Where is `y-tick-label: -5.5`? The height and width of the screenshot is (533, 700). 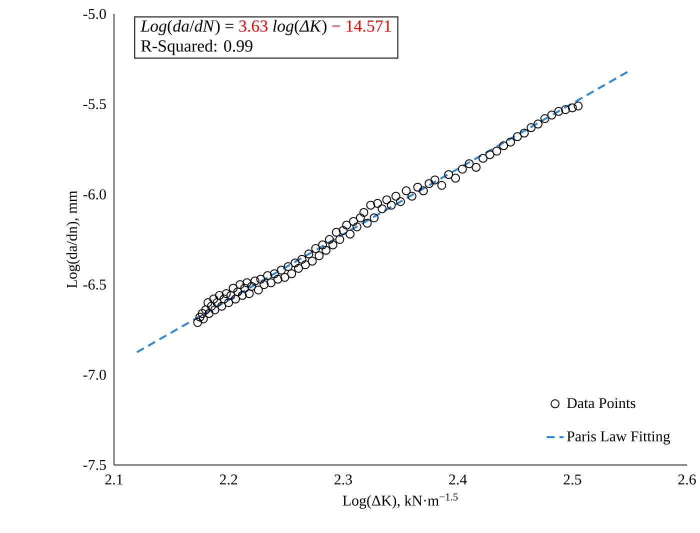
y-tick-label: -5.5 is located at coordinates (94, 104).